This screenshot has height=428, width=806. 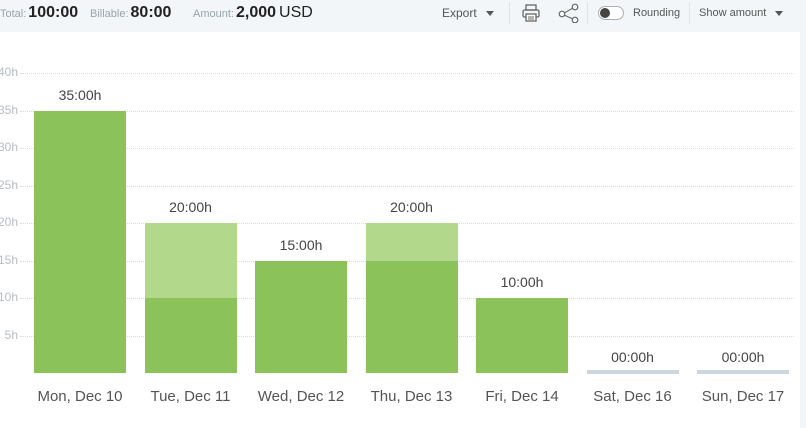 I want to click on bar-6-empty, so click(x=743, y=372).